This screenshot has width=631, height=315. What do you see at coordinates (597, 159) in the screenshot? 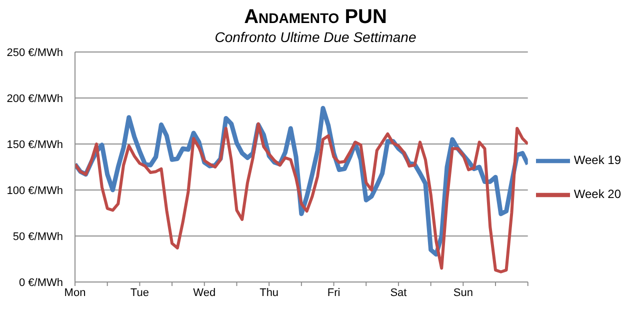
I see `legend-label: Week 19` at bounding box center [597, 159].